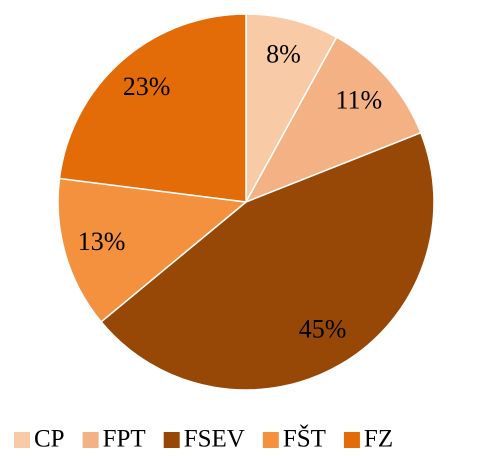 Image resolution: width=492 pixels, height=456 pixels. What do you see at coordinates (214, 439) in the screenshot?
I see `legend-label: FSEV` at bounding box center [214, 439].